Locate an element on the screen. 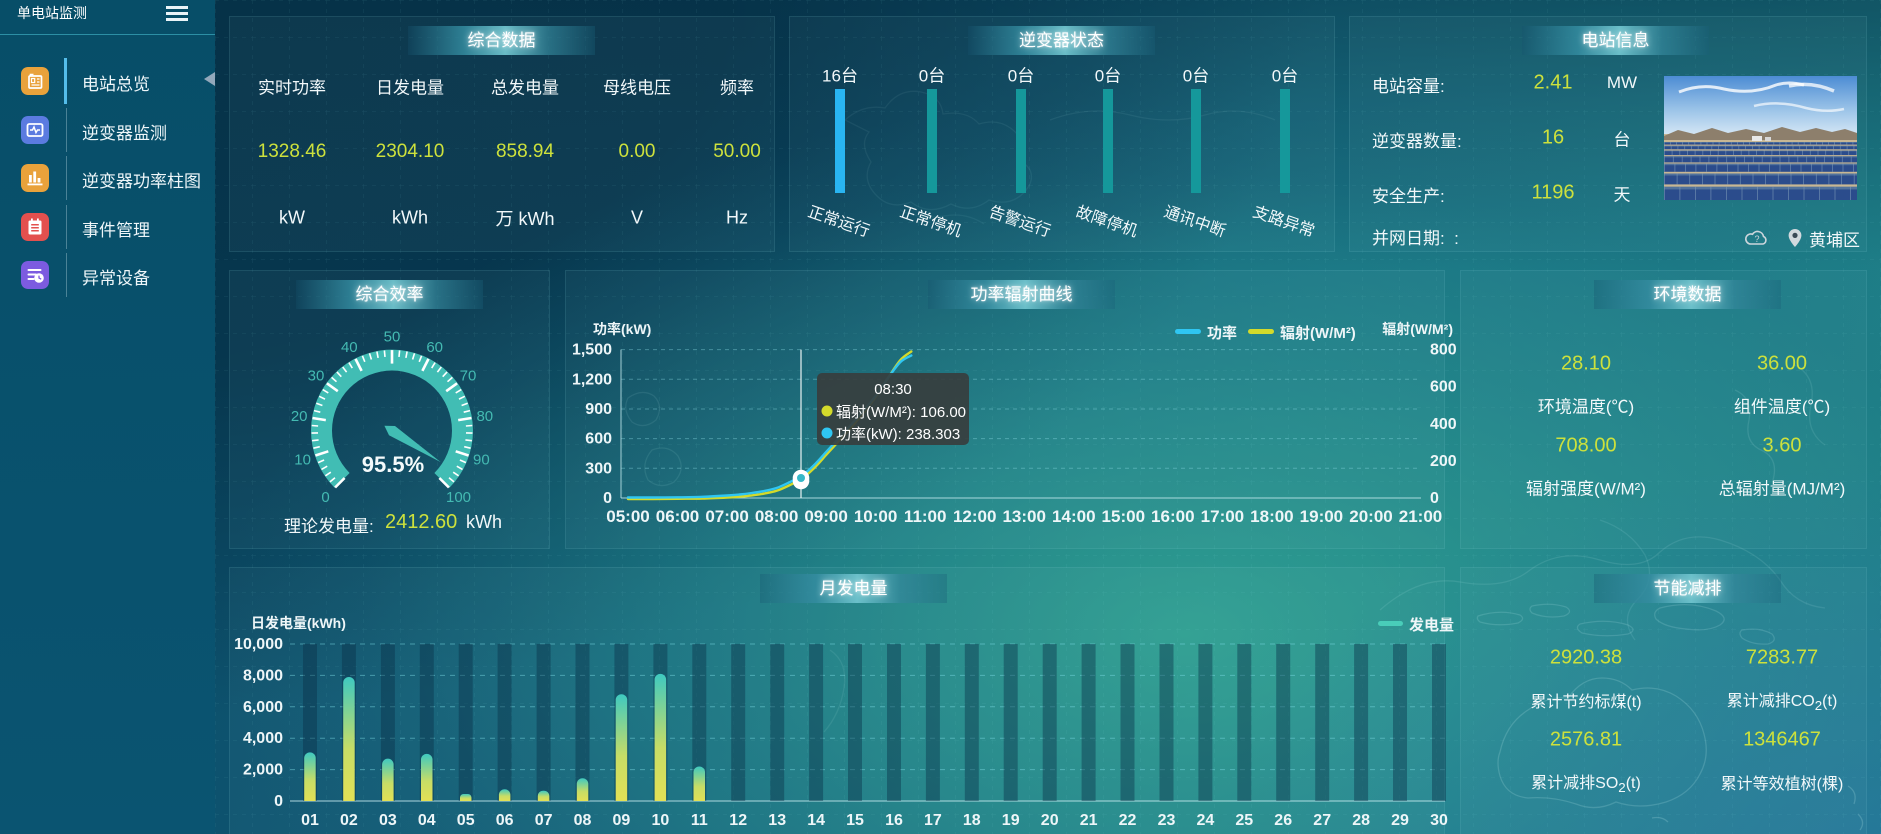  svg-text: 23 is located at coordinates (1167, 820).